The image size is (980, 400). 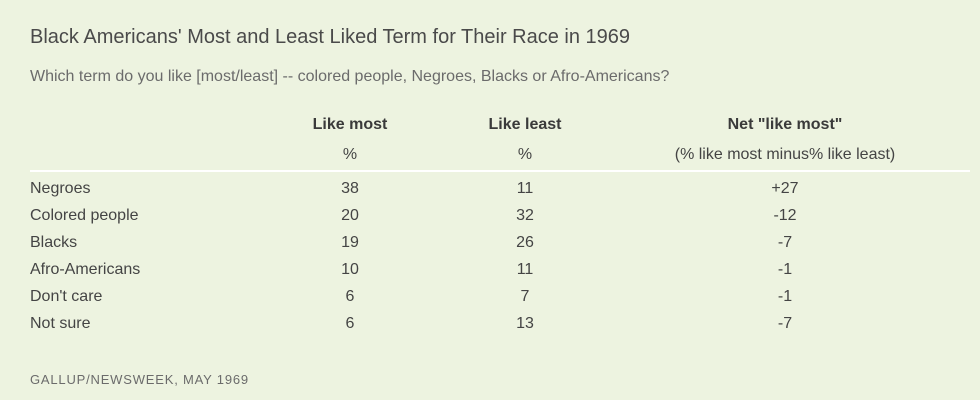 What do you see at coordinates (525, 156) in the screenshot?
I see `column-unit-like-least: %` at bounding box center [525, 156].